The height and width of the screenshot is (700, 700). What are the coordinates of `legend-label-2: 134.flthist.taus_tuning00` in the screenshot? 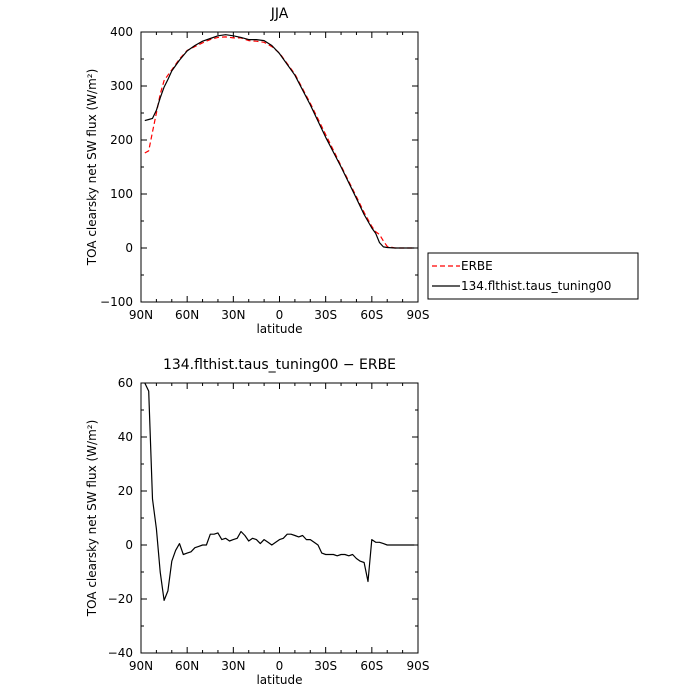 It's located at (536, 286).